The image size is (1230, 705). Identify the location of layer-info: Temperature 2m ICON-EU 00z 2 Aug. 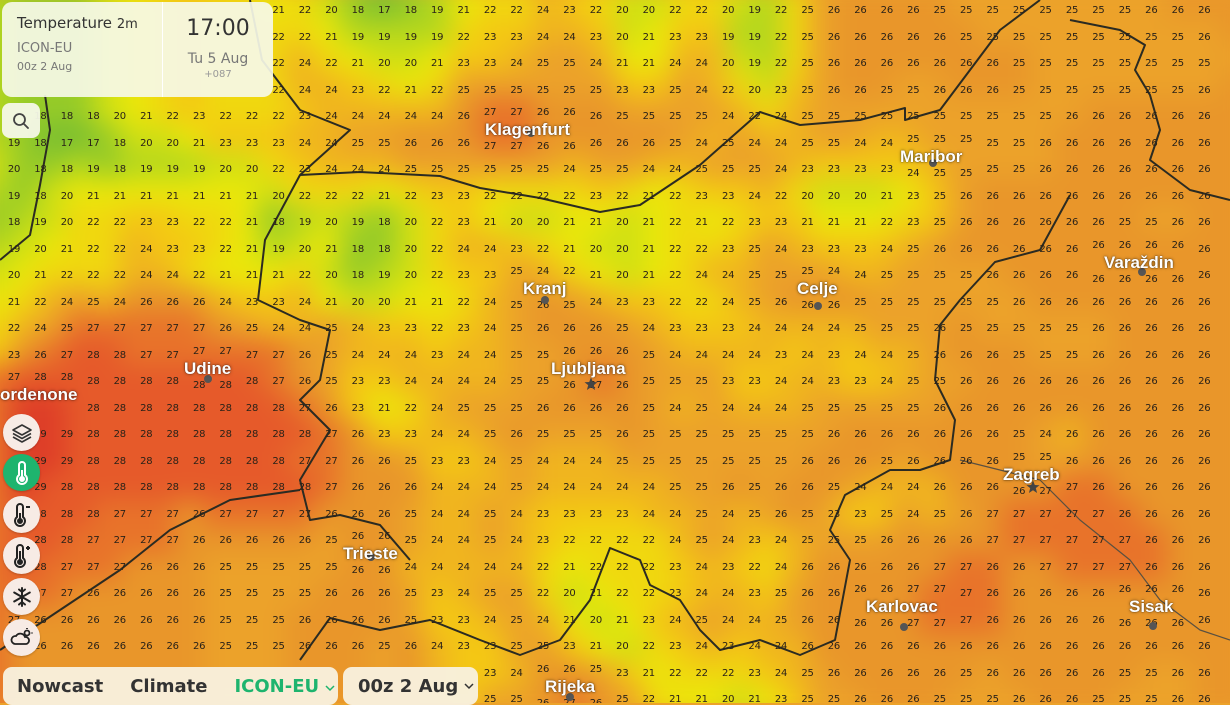
(82, 49).